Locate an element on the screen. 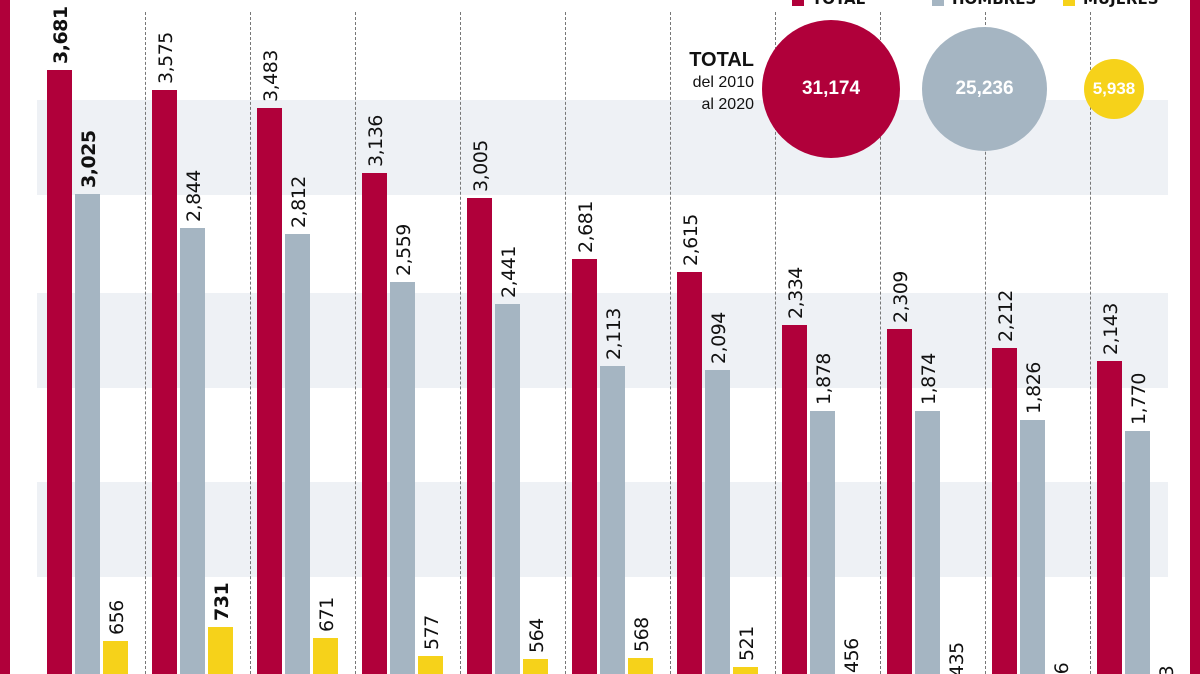  totals-subtitle-1: del 2010 is located at coordinates (723, 82).